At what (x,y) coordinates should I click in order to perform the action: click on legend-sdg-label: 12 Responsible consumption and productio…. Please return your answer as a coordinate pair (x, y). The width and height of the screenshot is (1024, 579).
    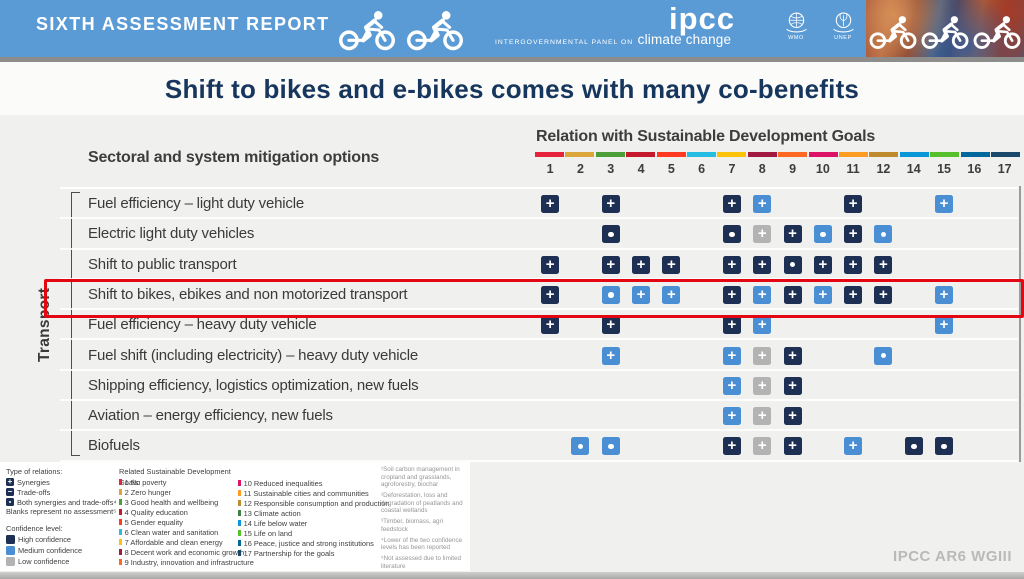
    Looking at the image, I should click on (316, 503).